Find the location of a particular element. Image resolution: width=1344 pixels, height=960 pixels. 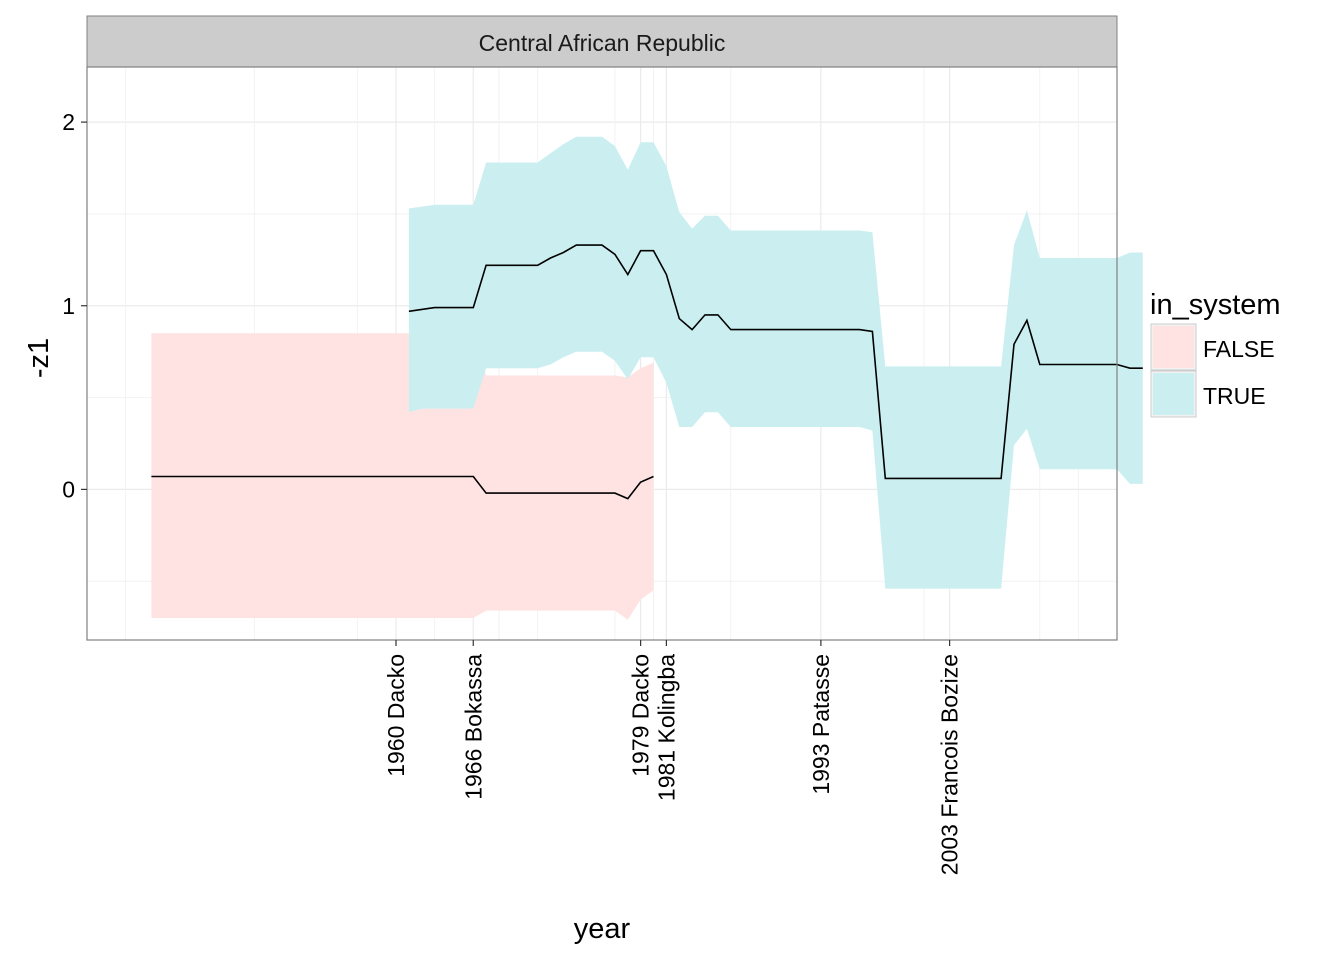

line-false is located at coordinates (402, 487).